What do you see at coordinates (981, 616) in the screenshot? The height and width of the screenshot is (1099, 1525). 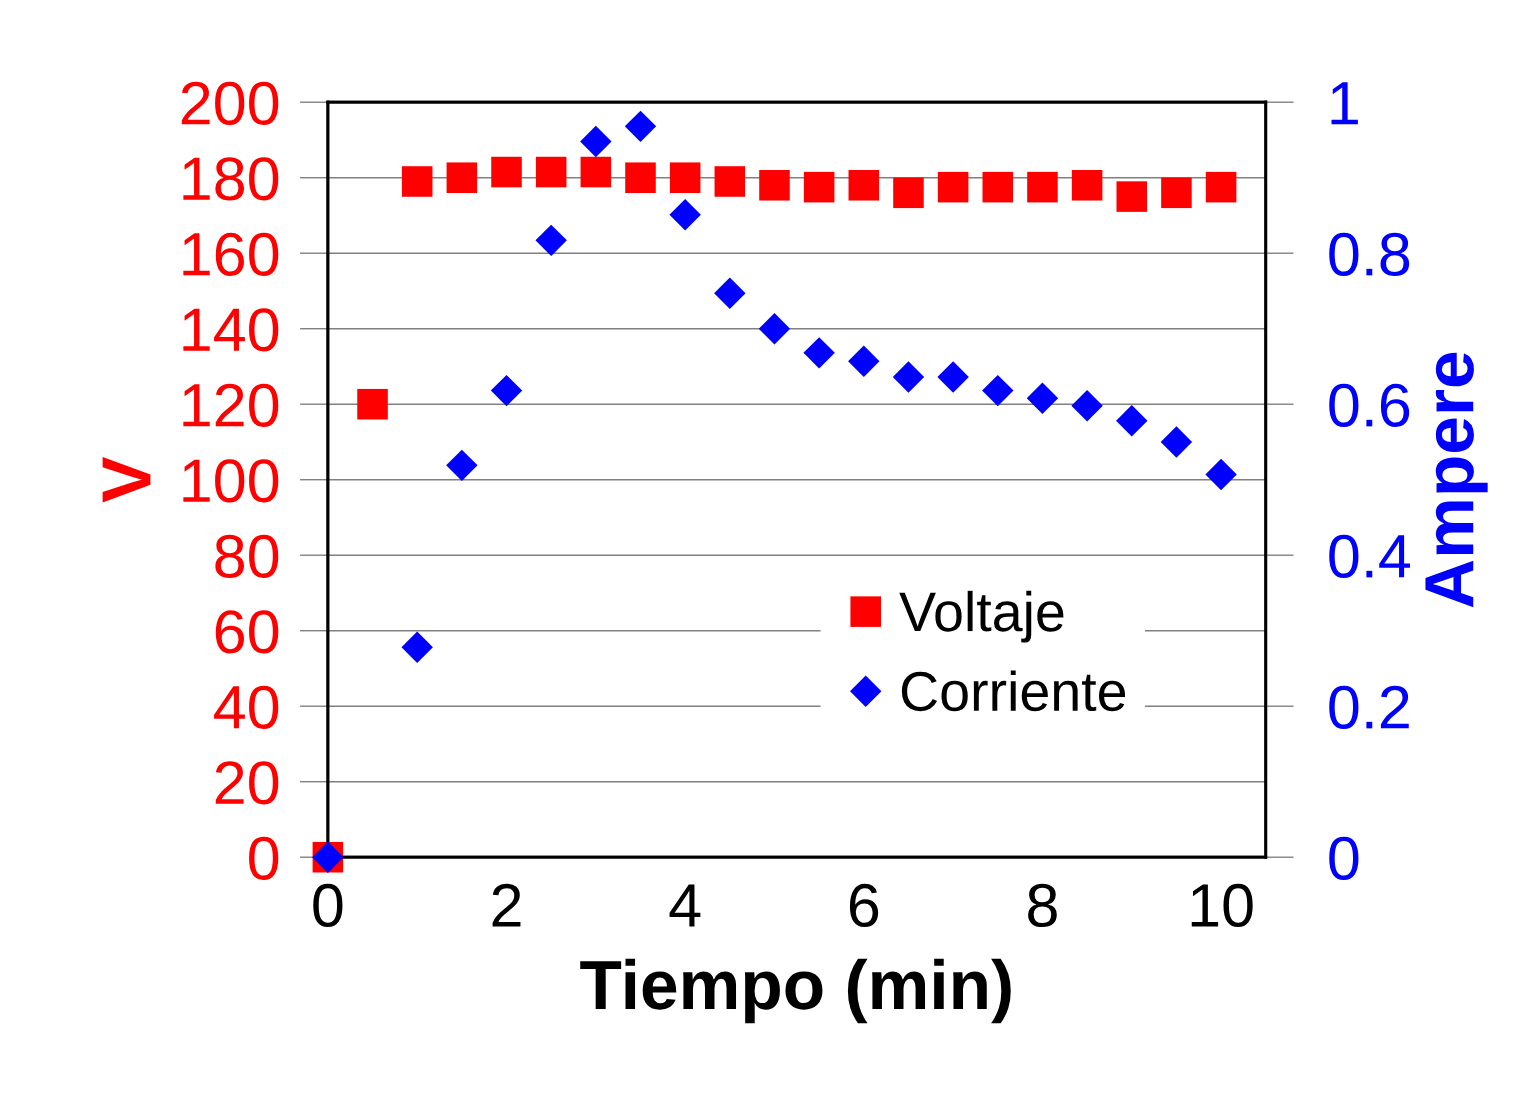 I see `legend-label: Voltaje` at bounding box center [981, 616].